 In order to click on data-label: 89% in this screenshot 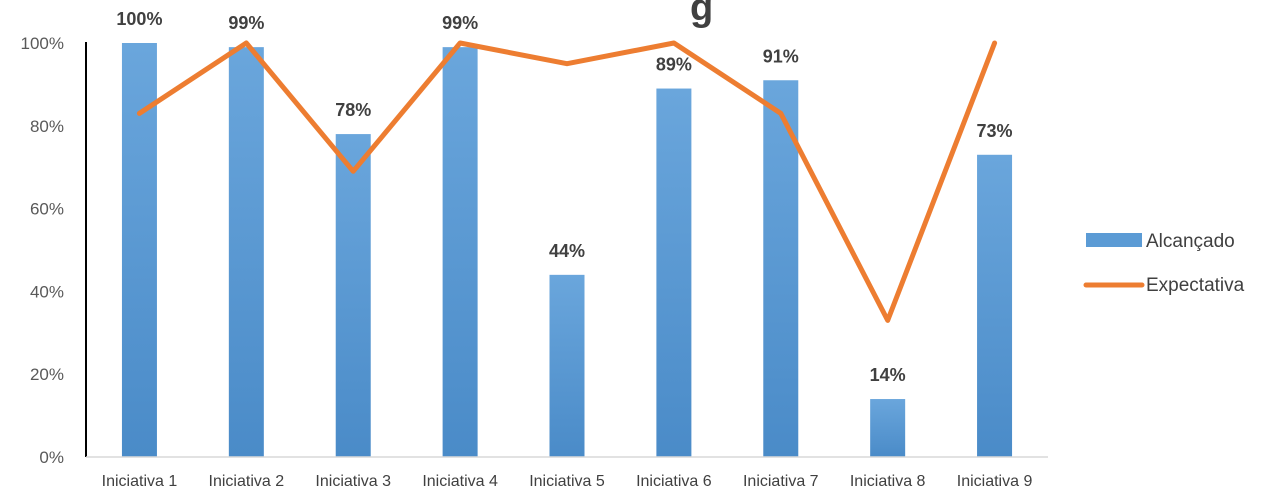, I will do `click(674, 65)`.